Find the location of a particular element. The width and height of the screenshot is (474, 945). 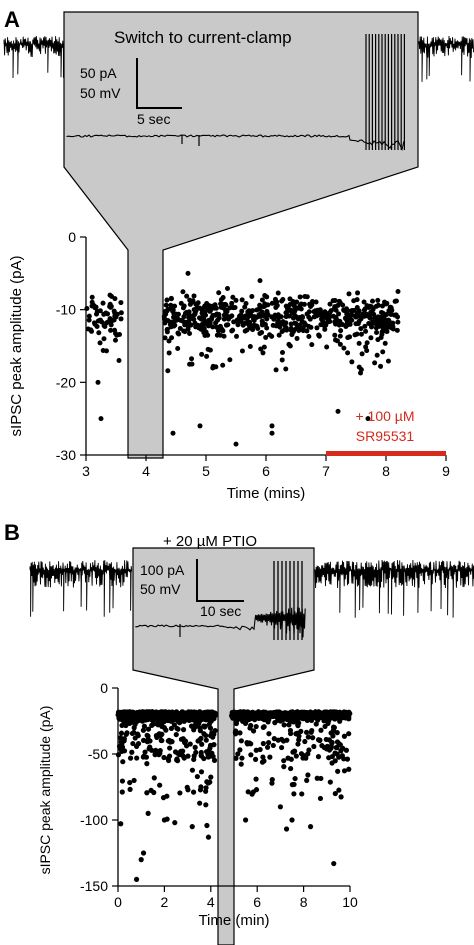

panel-a-x-axis-label: Time (mins) is located at coordinates (266, 493).